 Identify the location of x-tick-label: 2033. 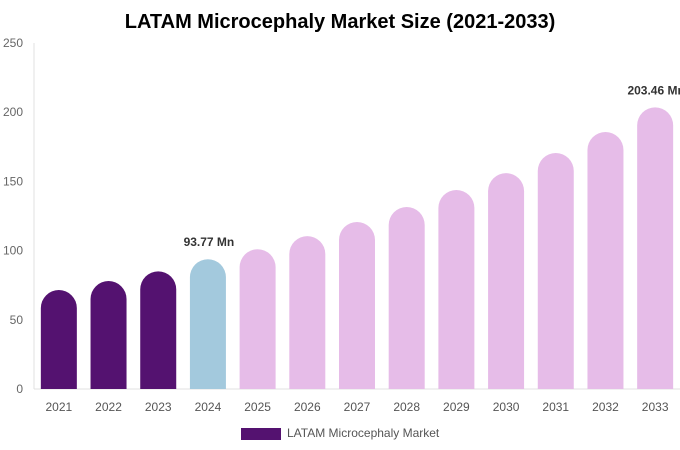
(655, 407).